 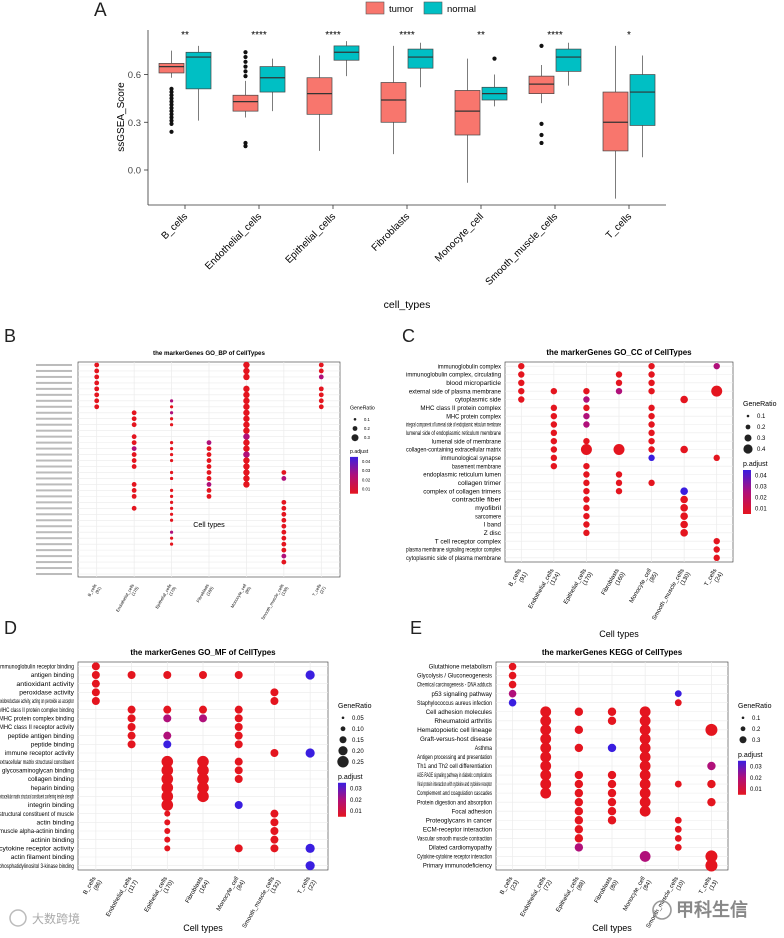 I want to click on legend-color-label: 0.01, so click(x=356, y=812).